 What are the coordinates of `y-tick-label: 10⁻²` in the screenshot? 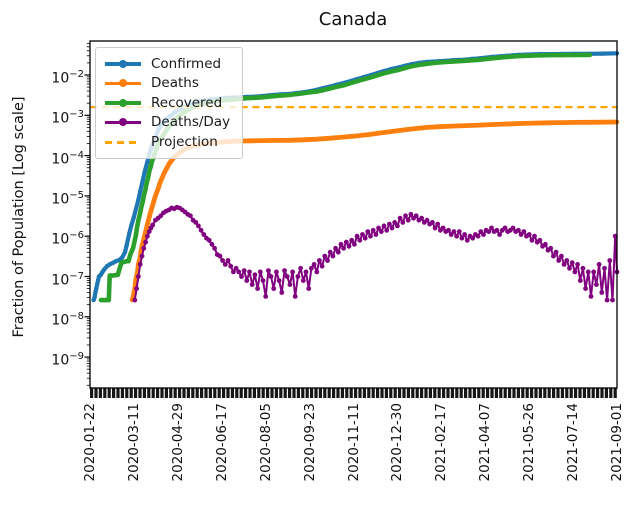 It's located at (67, 78).